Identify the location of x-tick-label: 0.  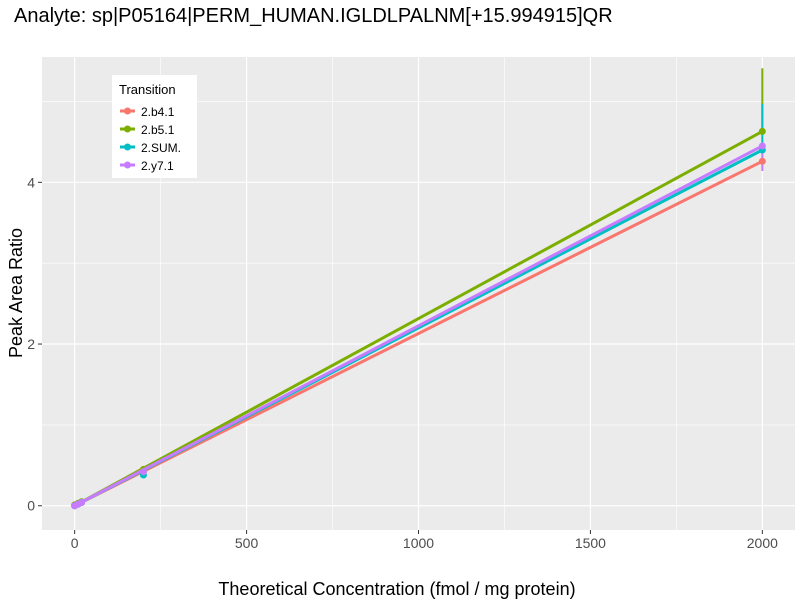
(75, 543).